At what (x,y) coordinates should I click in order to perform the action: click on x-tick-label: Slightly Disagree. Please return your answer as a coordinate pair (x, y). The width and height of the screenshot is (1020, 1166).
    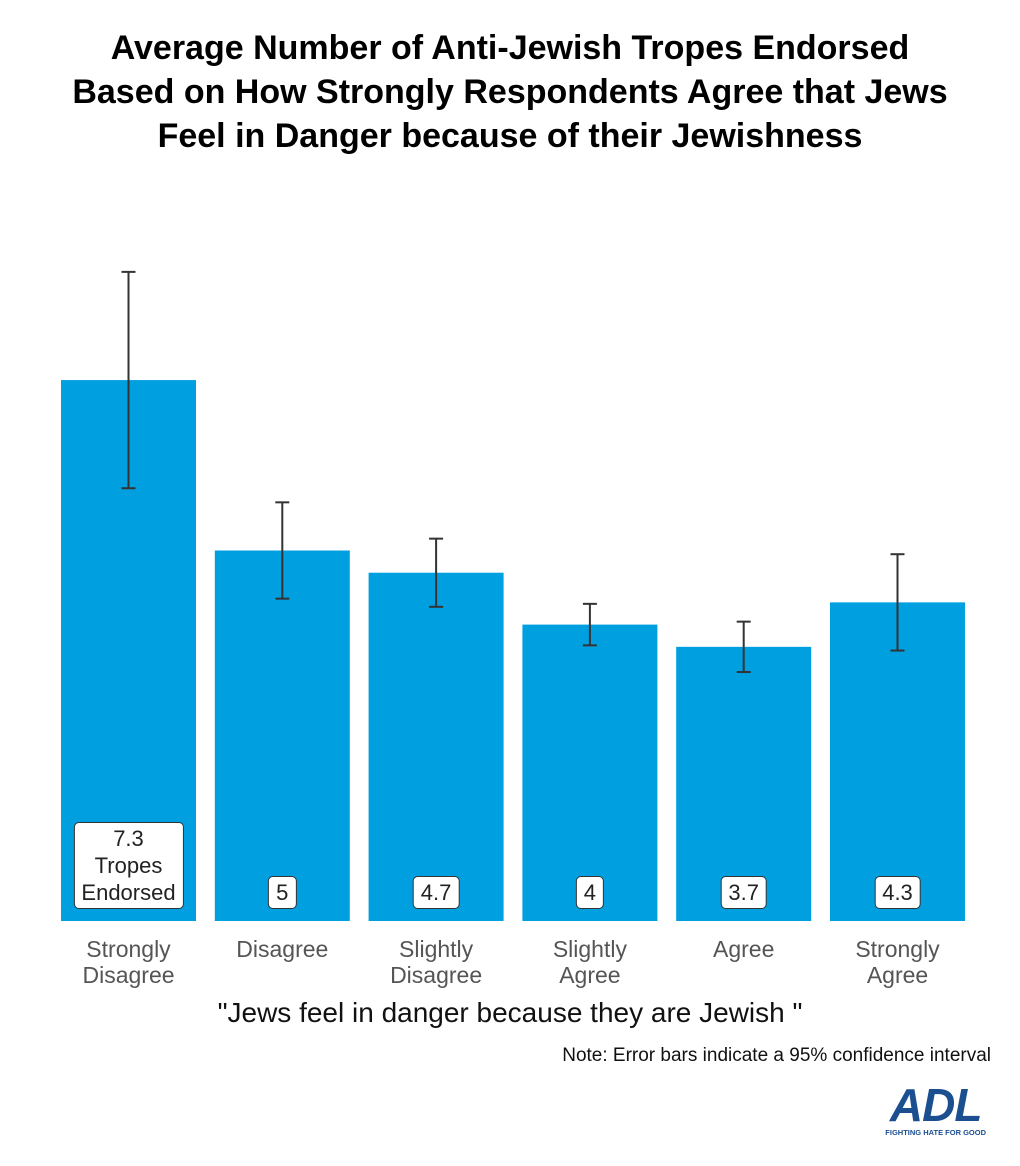
    Looking at the image, I should click on (436, 962).